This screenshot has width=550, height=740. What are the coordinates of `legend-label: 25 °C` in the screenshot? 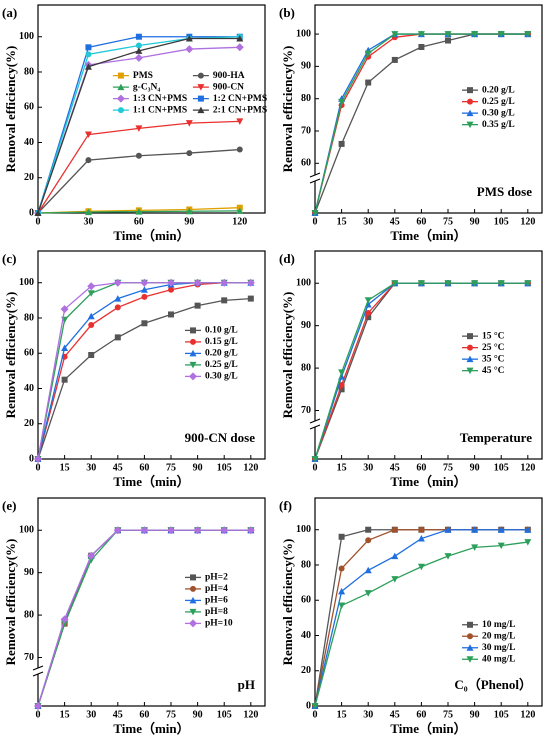 It's located at (493, 347).